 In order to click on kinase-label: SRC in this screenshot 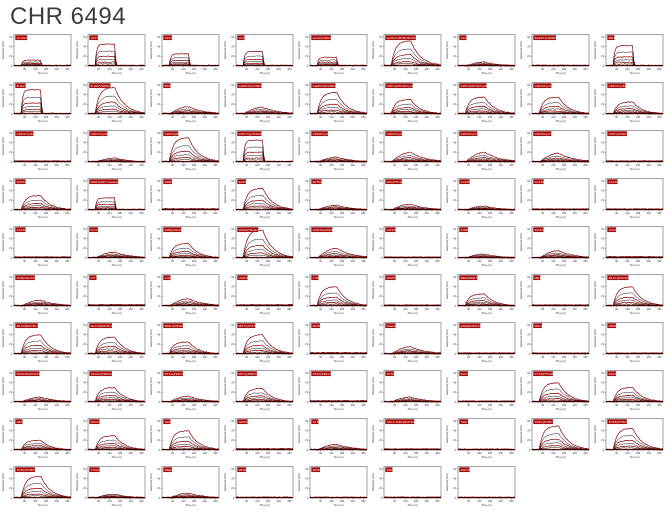, I will do `click(168, 422)`.